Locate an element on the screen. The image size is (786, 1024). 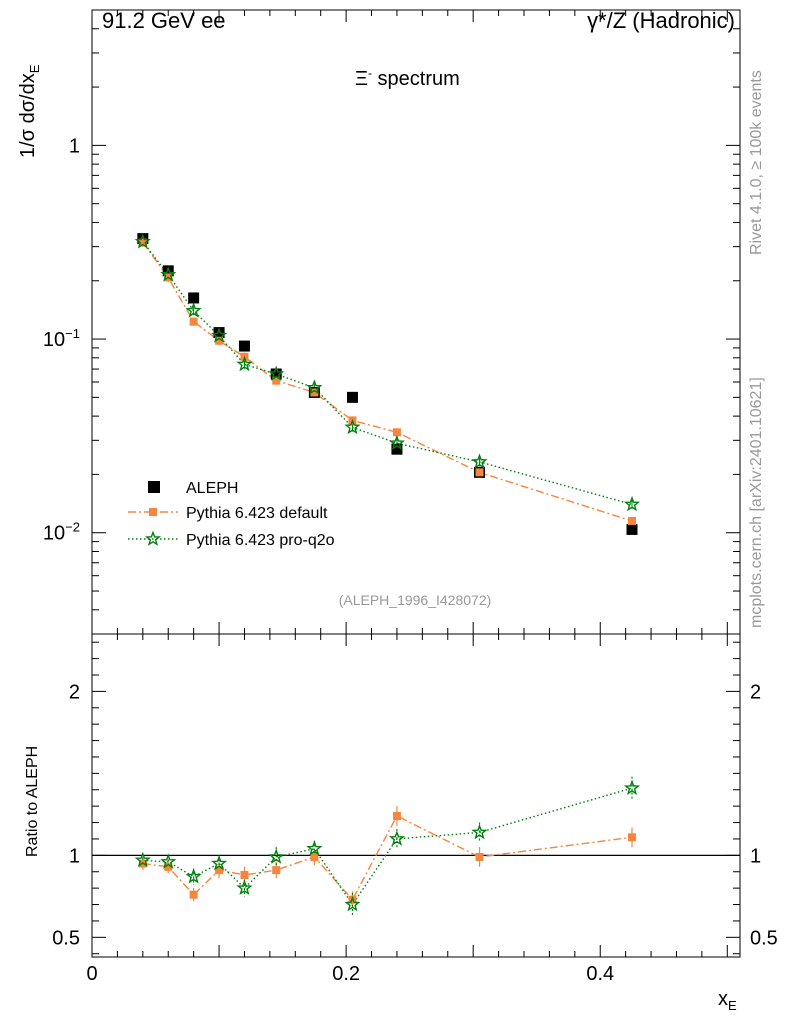
main-y-tick-label: 10⁻² is located at coordinates (61, 532).